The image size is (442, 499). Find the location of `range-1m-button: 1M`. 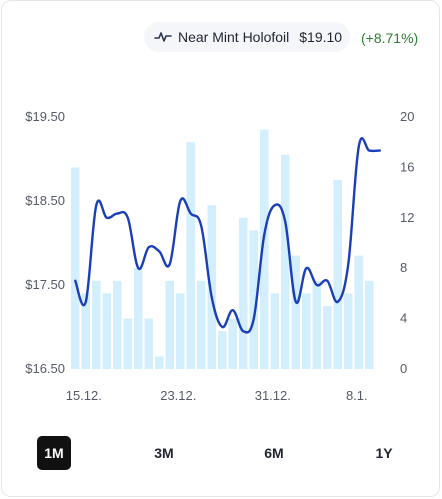

range-1m-button: 1M is located at coordinates (54, 453).